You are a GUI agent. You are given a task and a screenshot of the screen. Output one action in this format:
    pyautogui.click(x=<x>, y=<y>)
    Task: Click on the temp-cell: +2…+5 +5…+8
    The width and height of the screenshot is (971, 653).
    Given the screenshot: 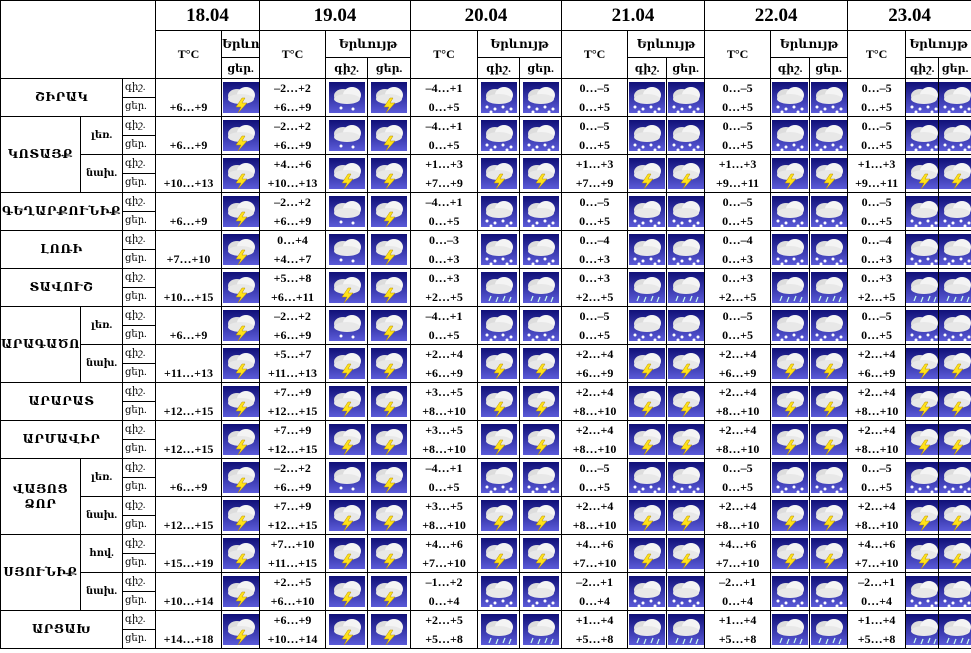 What is the action you would take?
    pyautogui.click(x=444, y=629)
    